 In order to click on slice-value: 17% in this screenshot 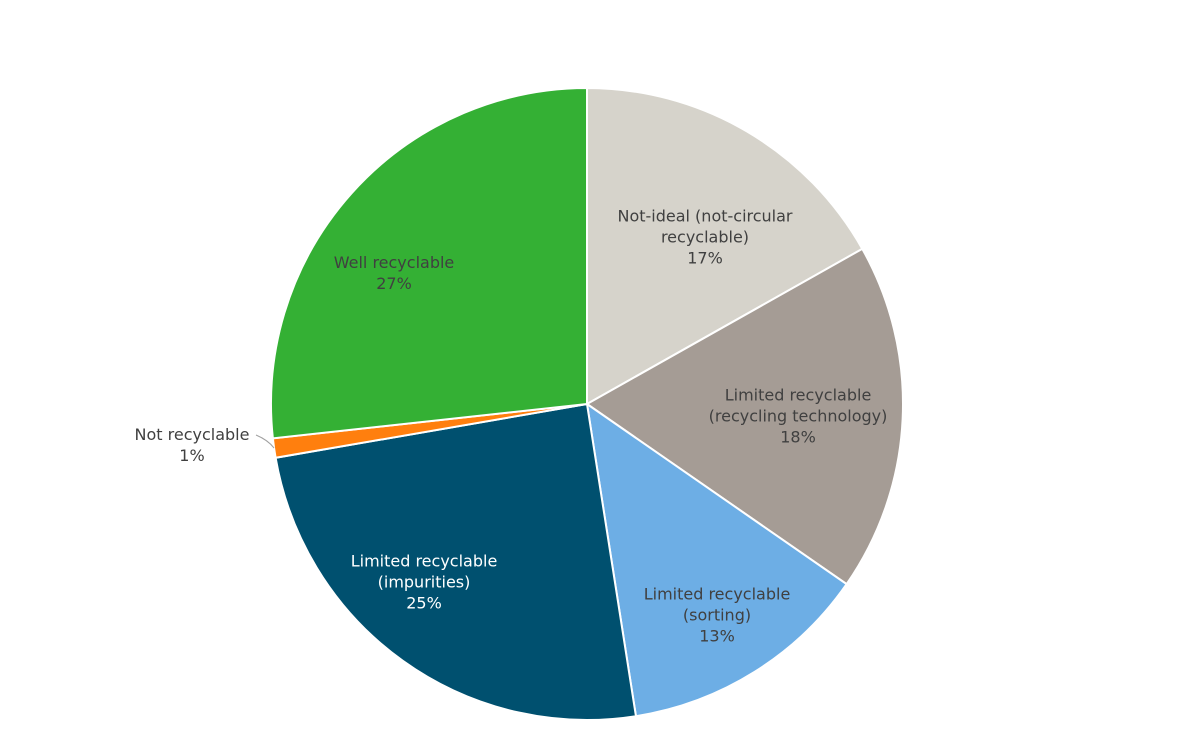, I will do `click(705, 258)`.